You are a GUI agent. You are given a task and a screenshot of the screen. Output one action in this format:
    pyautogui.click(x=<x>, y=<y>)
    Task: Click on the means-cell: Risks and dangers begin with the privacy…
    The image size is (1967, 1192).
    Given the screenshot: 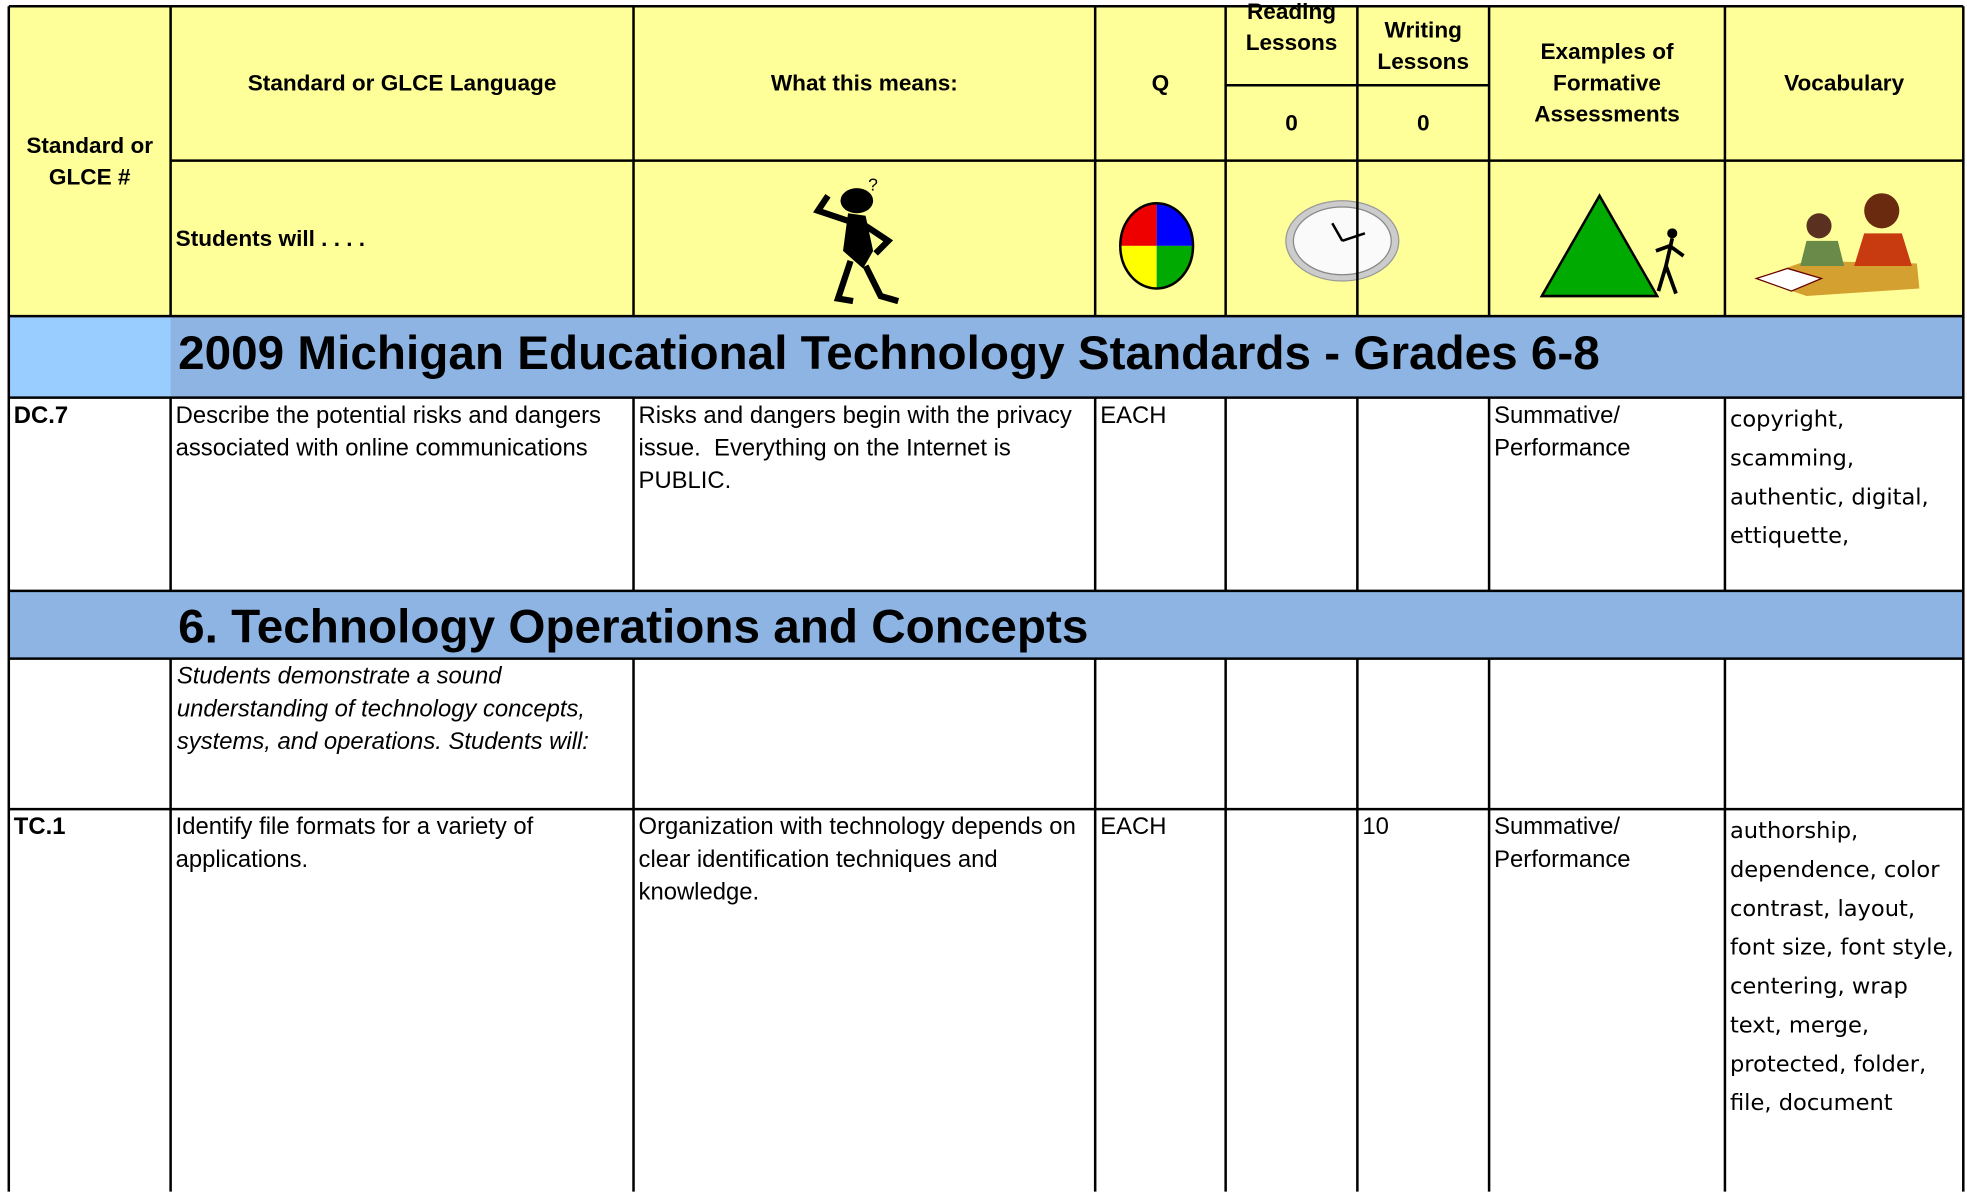 What is the action you would take?
    pyautogui.click(x=858, y=448)
    